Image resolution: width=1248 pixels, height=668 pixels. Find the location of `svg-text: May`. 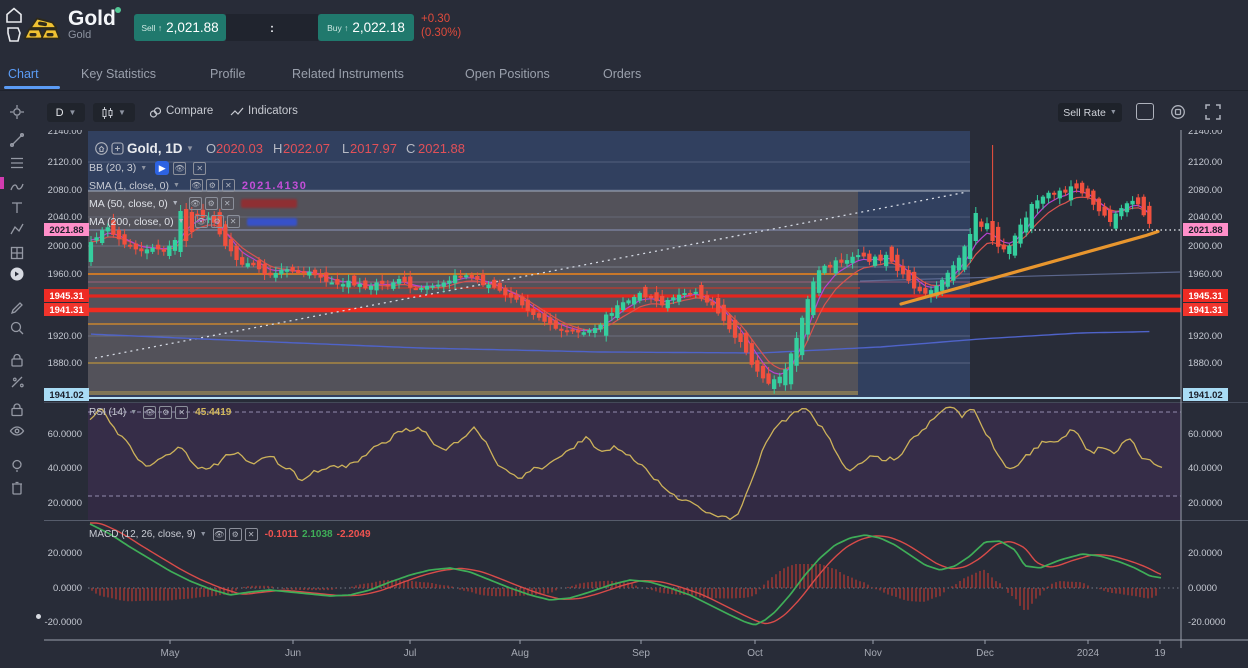

svg-text: May is located at coordinates (170, 653).